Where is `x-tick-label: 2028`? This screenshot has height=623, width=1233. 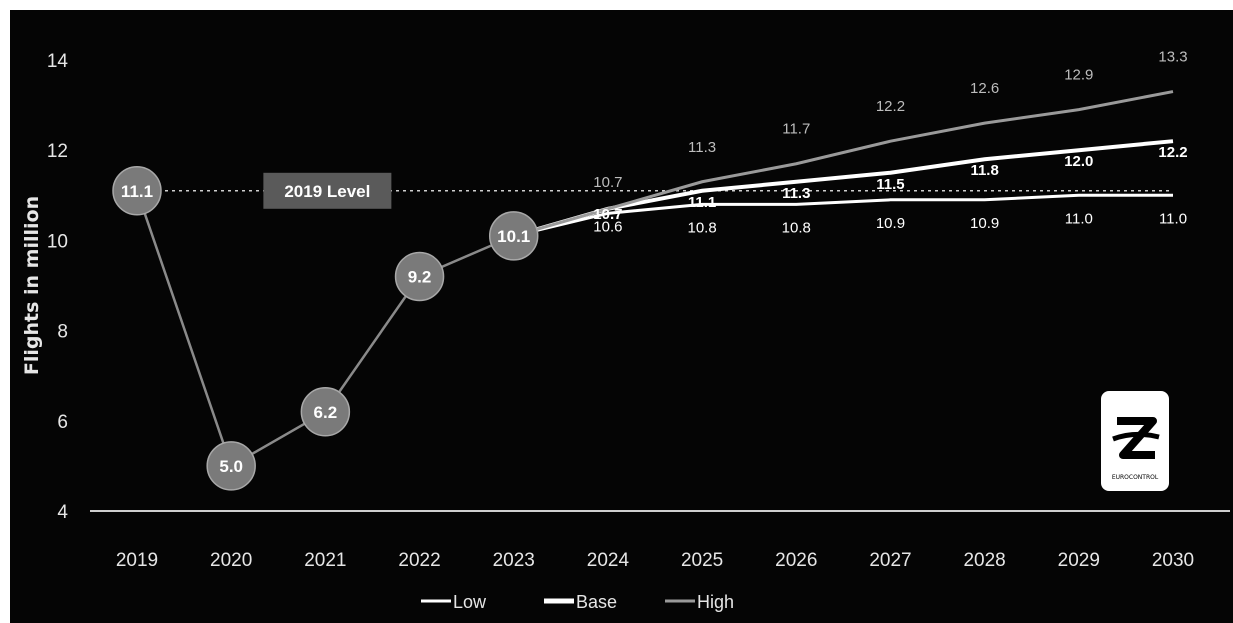
x-tick-label: 2028 is located at coordinates (984, 560).